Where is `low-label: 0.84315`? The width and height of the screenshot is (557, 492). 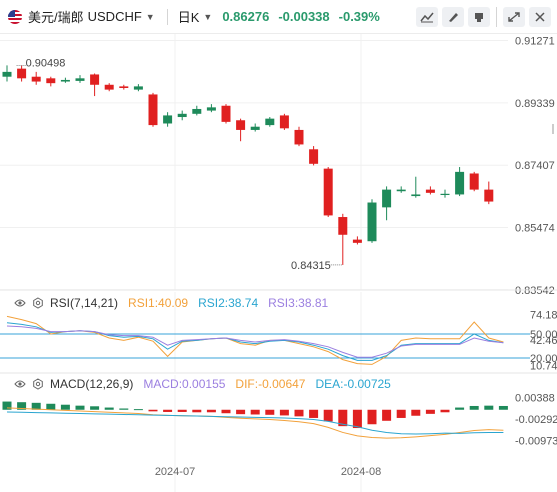
low-label: 0.84315 is located at coordinates (311, 266).